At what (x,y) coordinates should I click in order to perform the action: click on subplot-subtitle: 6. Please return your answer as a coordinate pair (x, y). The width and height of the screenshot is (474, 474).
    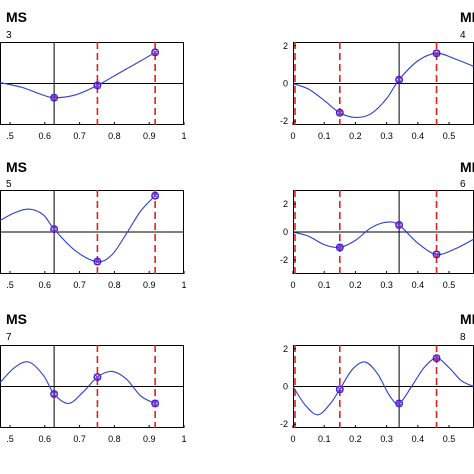
    Looking at the image, I should click on (463, 184).